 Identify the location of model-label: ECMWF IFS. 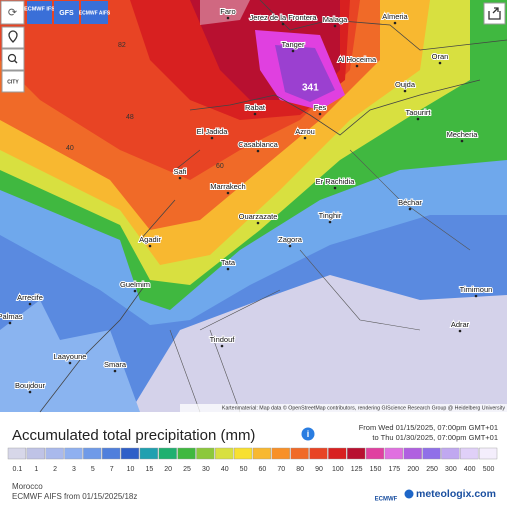
(39, 9).